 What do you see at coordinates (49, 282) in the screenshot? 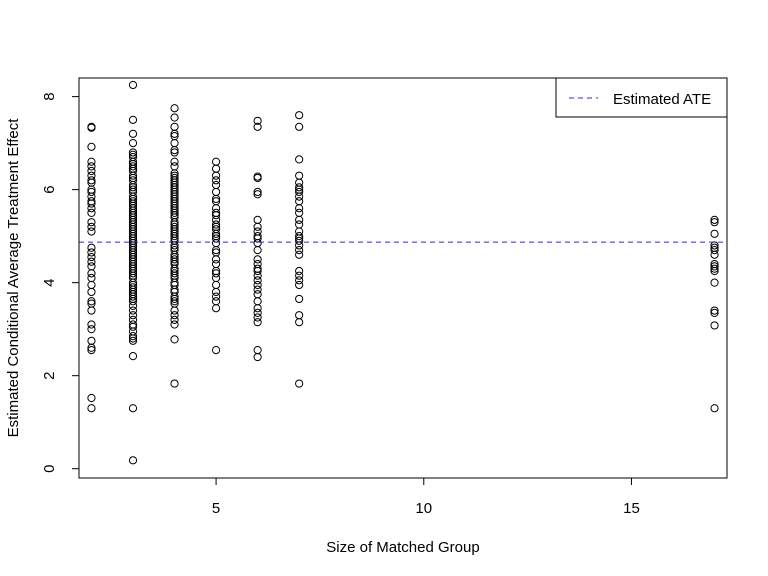
I see `y-tick-label: 4` at bounding box center [49, 282].